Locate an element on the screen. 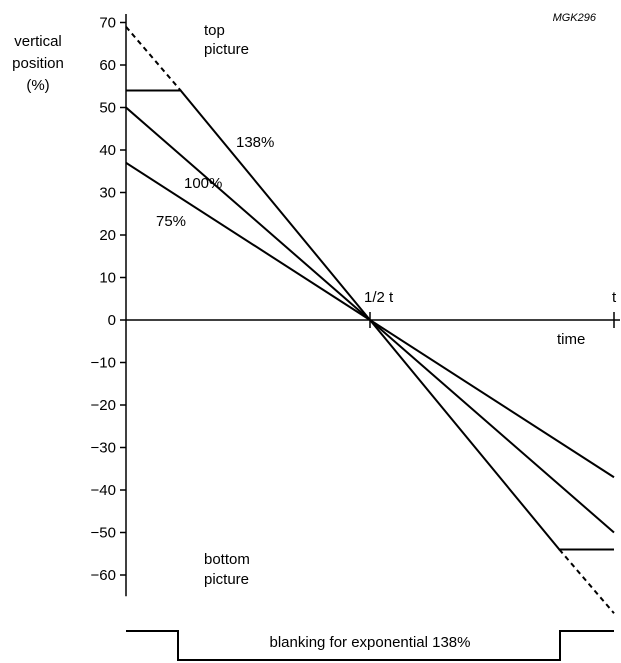  blanking-label: blanking for exponential 138% is located at coordinates (370, 642).